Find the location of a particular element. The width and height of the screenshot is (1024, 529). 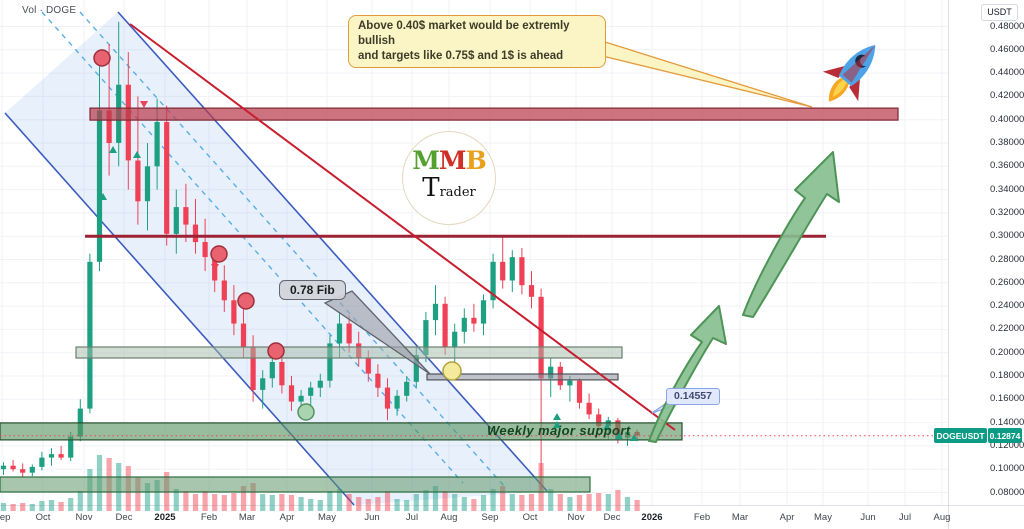

time-tick-label: 2026 is located at coordinates (652, 517).